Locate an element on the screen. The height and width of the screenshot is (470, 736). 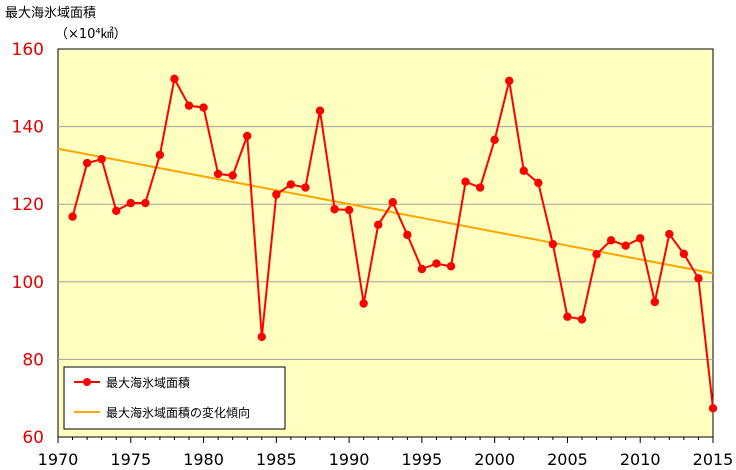
legend-box is located at coordinates (174, 398).